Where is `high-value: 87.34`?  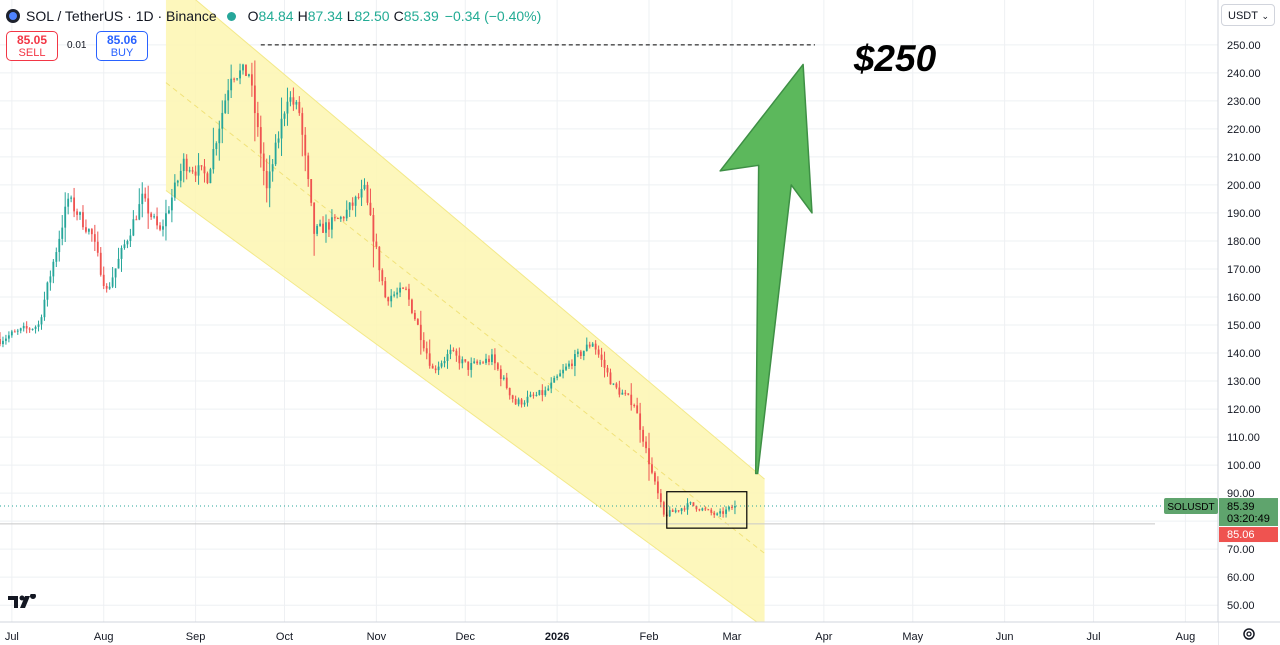
high-value: 87.34 is located at coordinates (325, 16).